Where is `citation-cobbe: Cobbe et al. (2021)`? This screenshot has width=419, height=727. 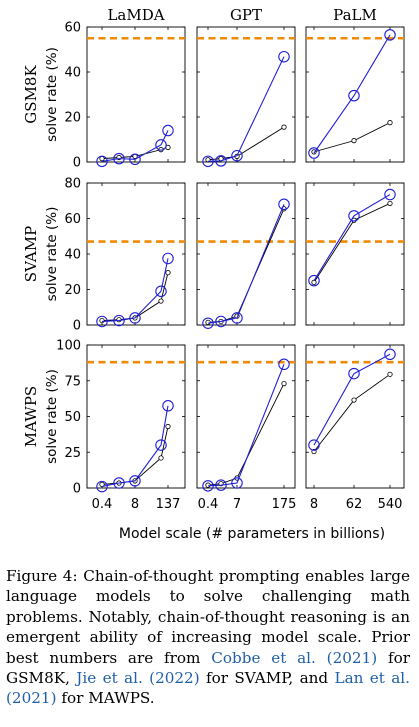 citation-cobbe: Cobbe et al. (2021) is located at coordinates (294, 657).